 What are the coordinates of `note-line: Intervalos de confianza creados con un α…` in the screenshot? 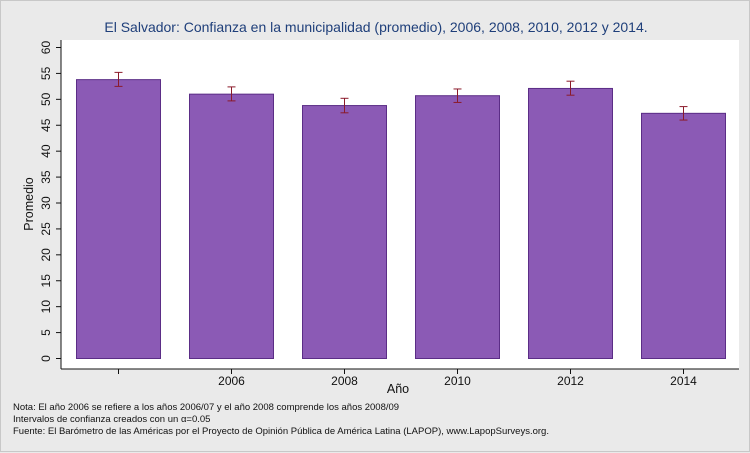 It's located at (112, 419).